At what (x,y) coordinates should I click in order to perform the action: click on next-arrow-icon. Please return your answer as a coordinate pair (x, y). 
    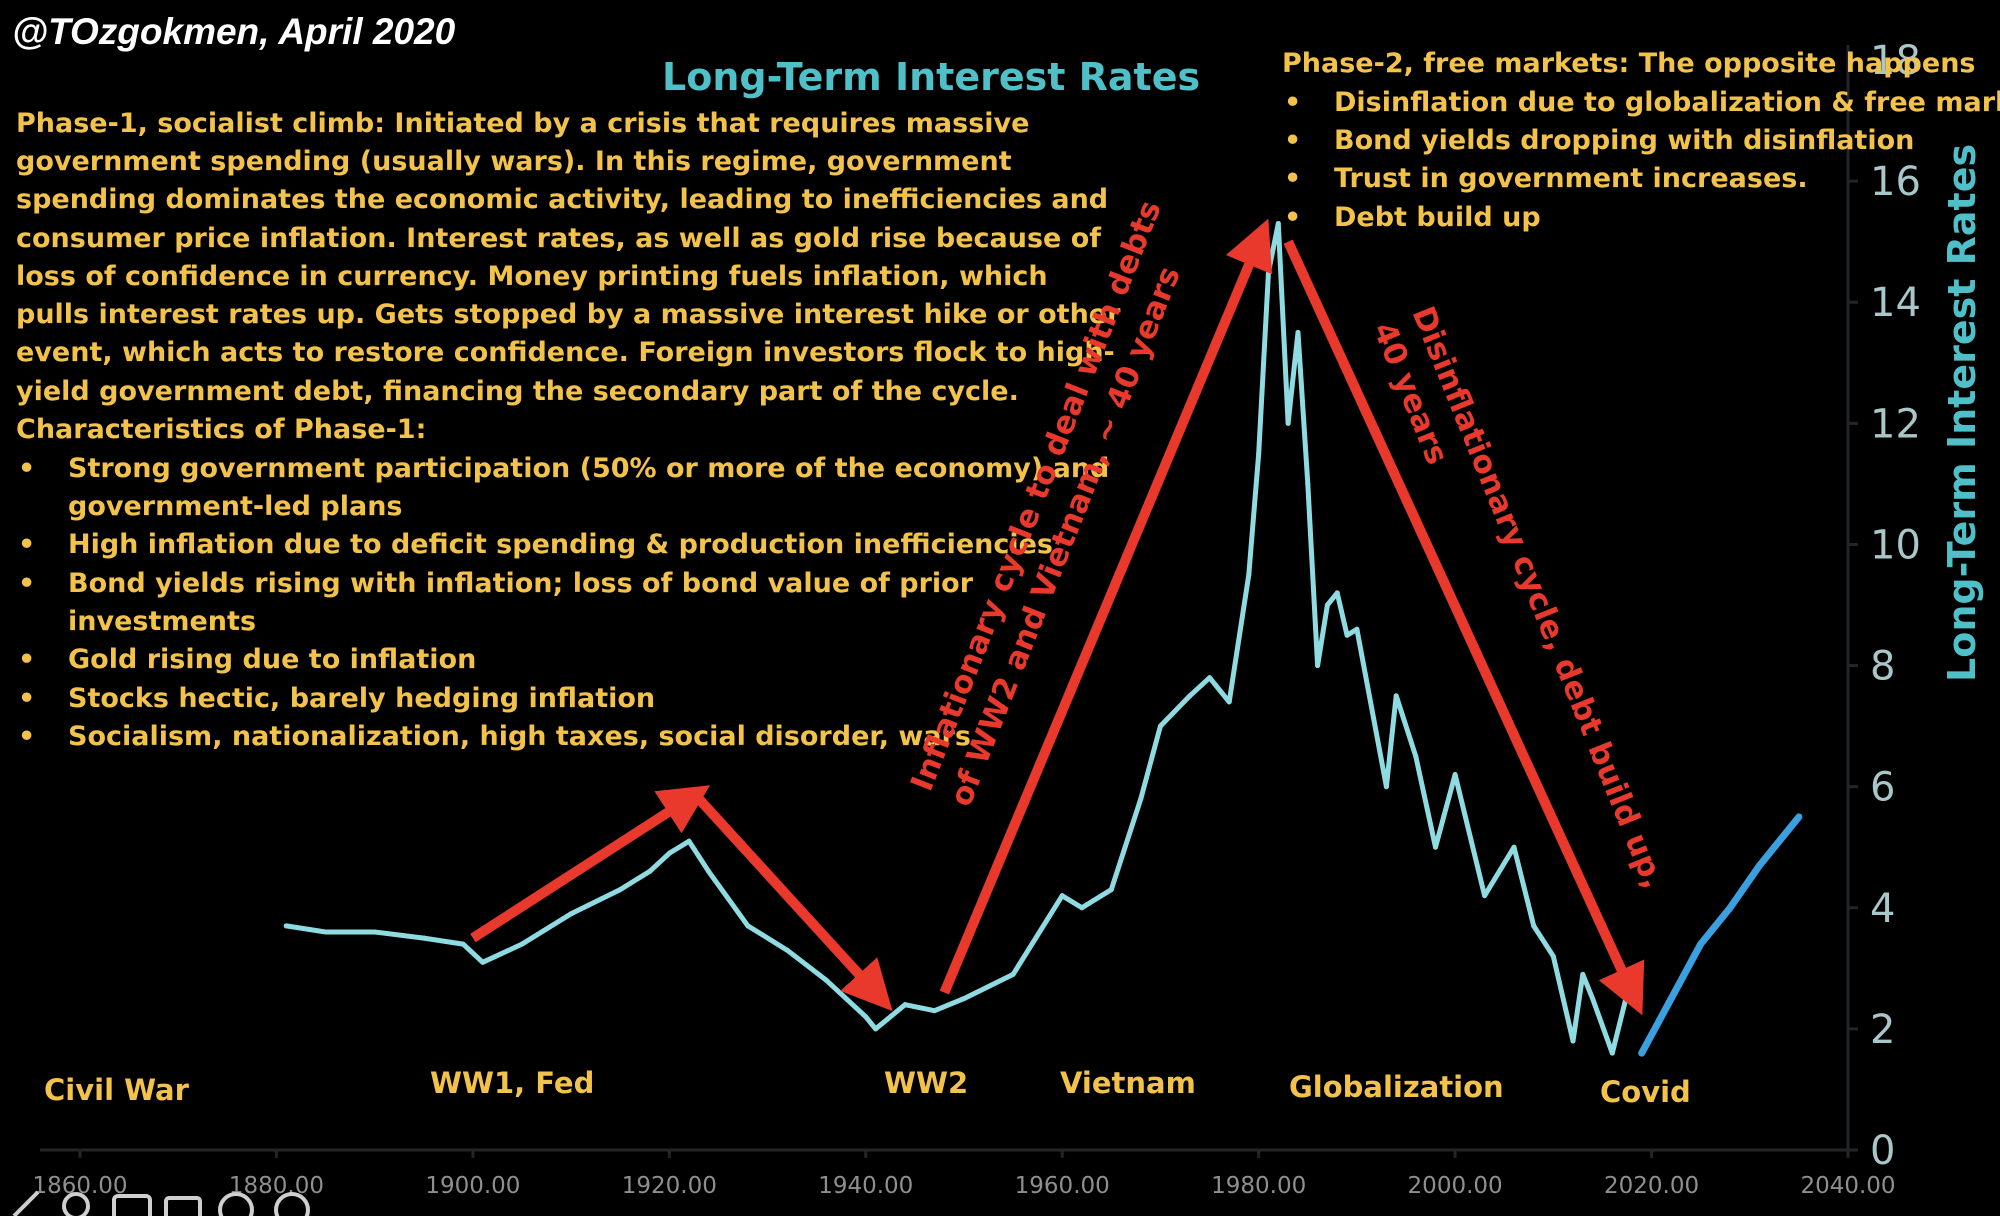
    Looking at the image, I should click on (292, 1204).